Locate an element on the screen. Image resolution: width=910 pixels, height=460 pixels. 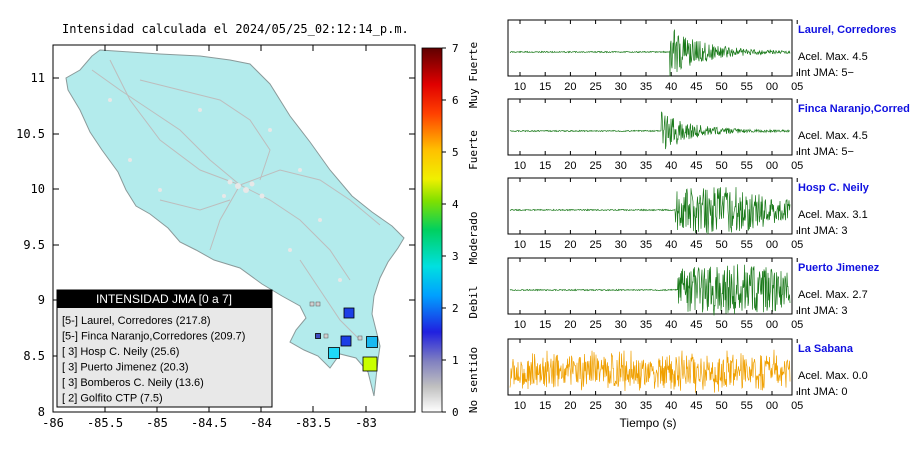
colorbar-tick-label: 0 is located at coordinates (455, 412).